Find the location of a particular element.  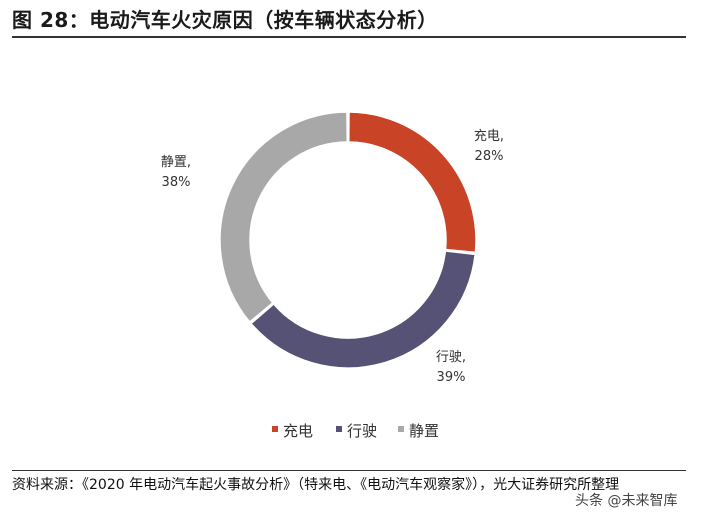

title-rule is located at coordinates (349, 37).